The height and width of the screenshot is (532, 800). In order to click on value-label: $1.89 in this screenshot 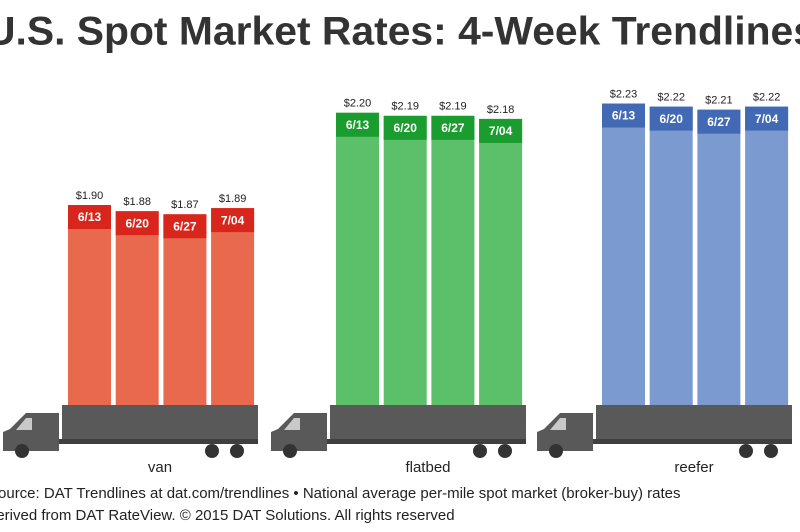, I will do `click(233, 199)`.